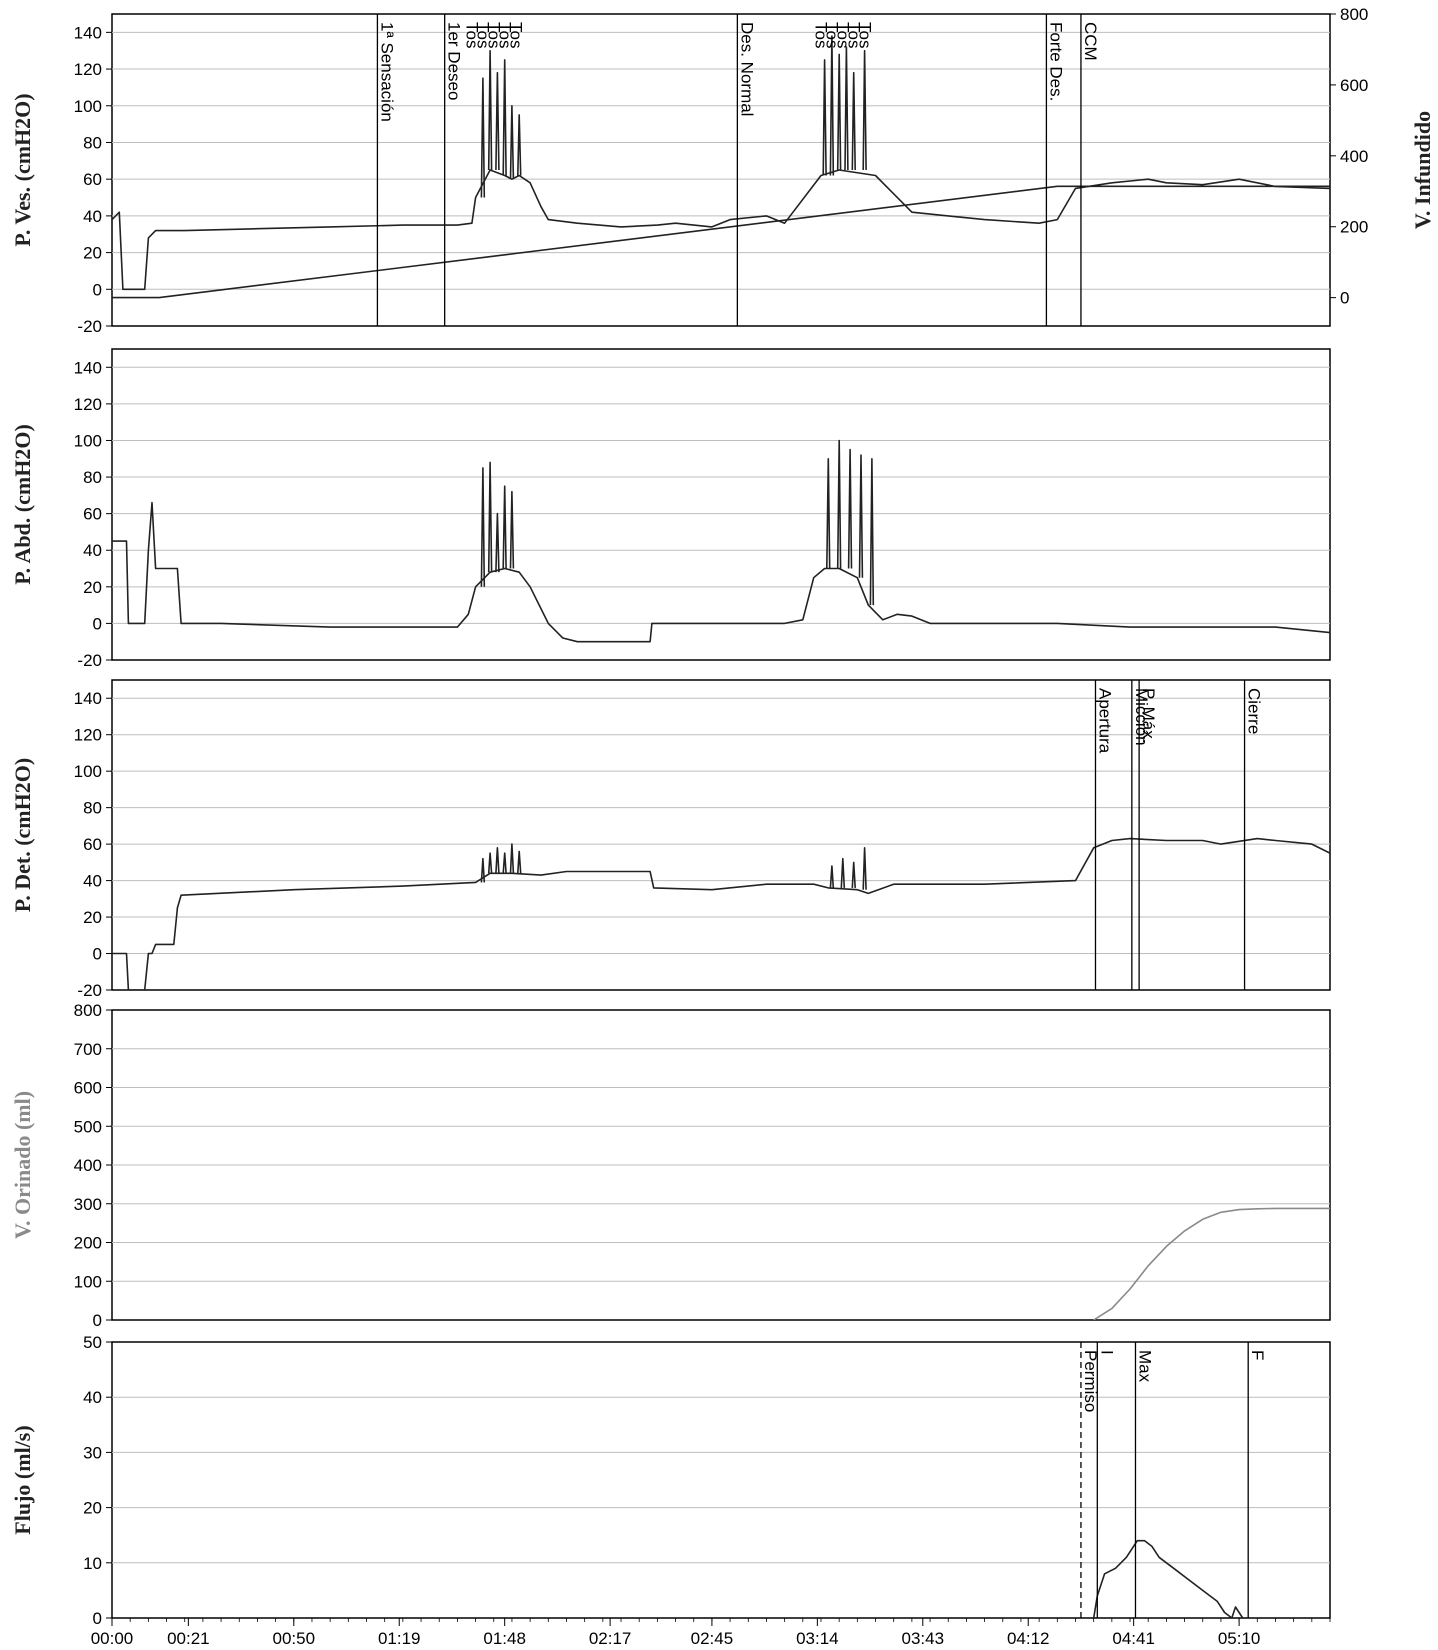 Image resolution: width=1438 pixels, height=1650 pixels. I want to click on pabd-ytick-label: 100, so click(88, 440).